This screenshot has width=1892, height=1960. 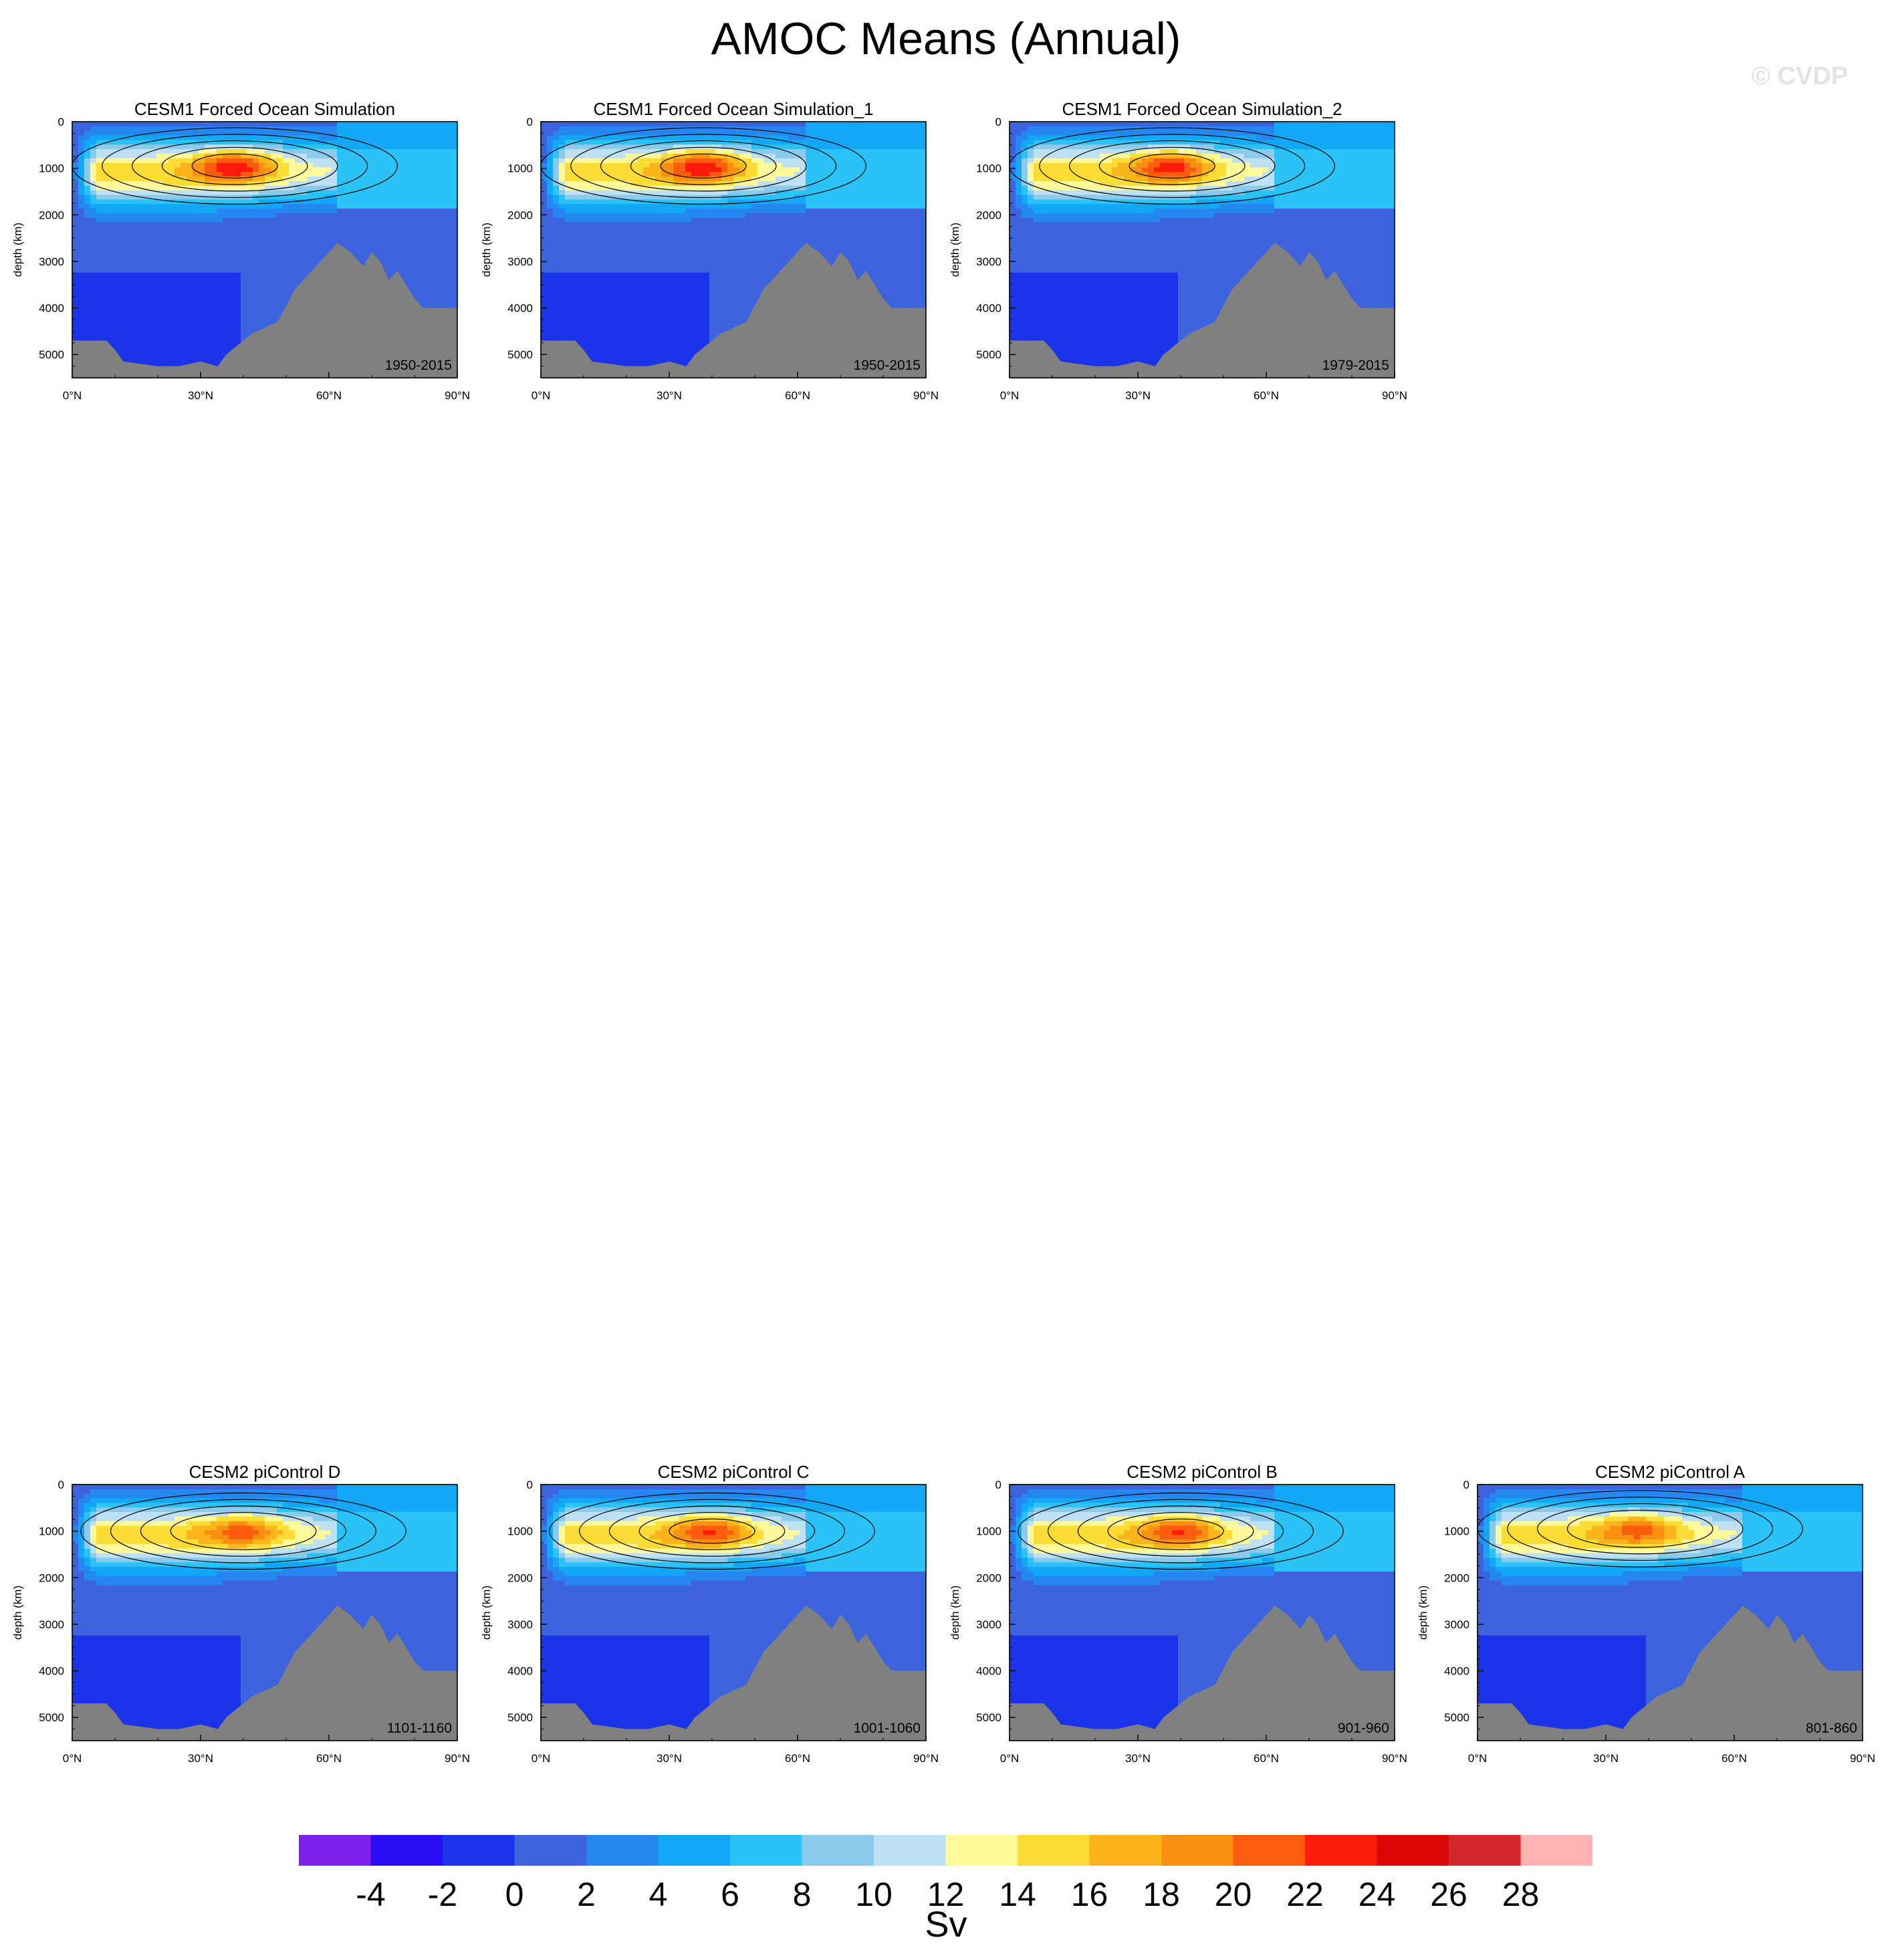 I want to click on x-tick-label: 60°N, so click(x=329, y=395).